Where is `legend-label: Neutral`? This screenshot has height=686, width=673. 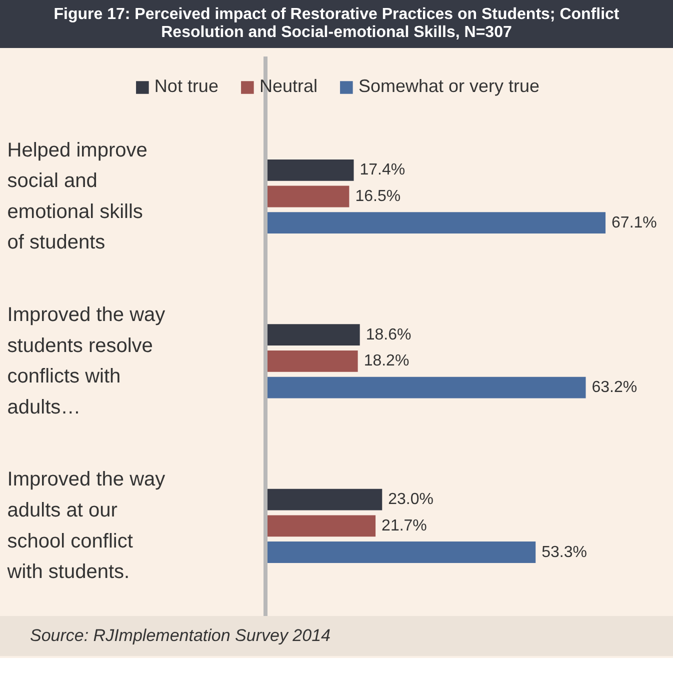 legend-label: Neutral is located at coordinates (288, 86).